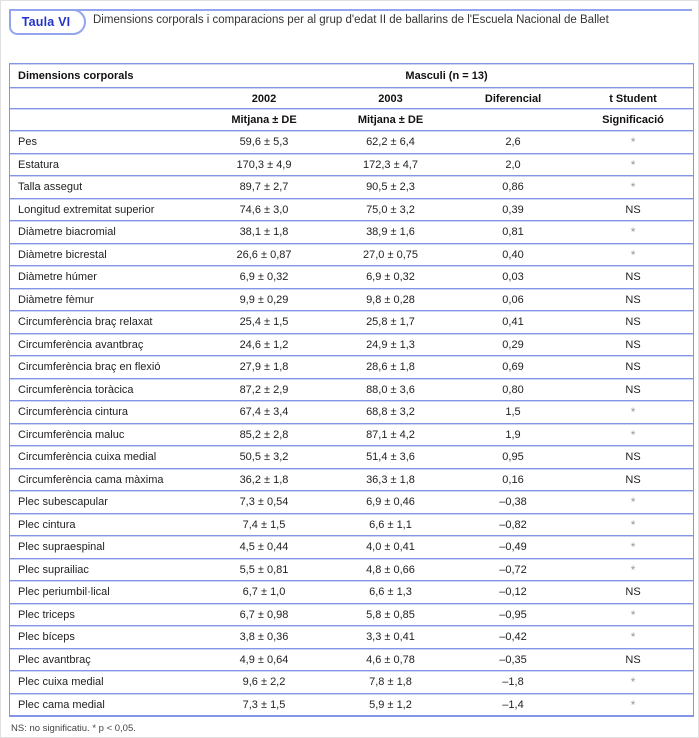 The image size is (699, 738). Describe the element at coordinates (390, 704) in the screenshot. I see `value-2003: 5,9 ± 1,2` at that location.